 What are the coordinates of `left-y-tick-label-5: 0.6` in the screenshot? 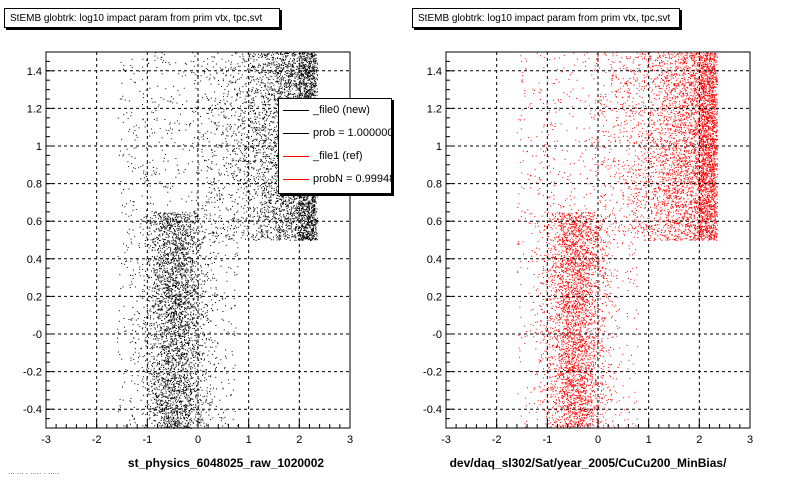 It's located at (34, 222).